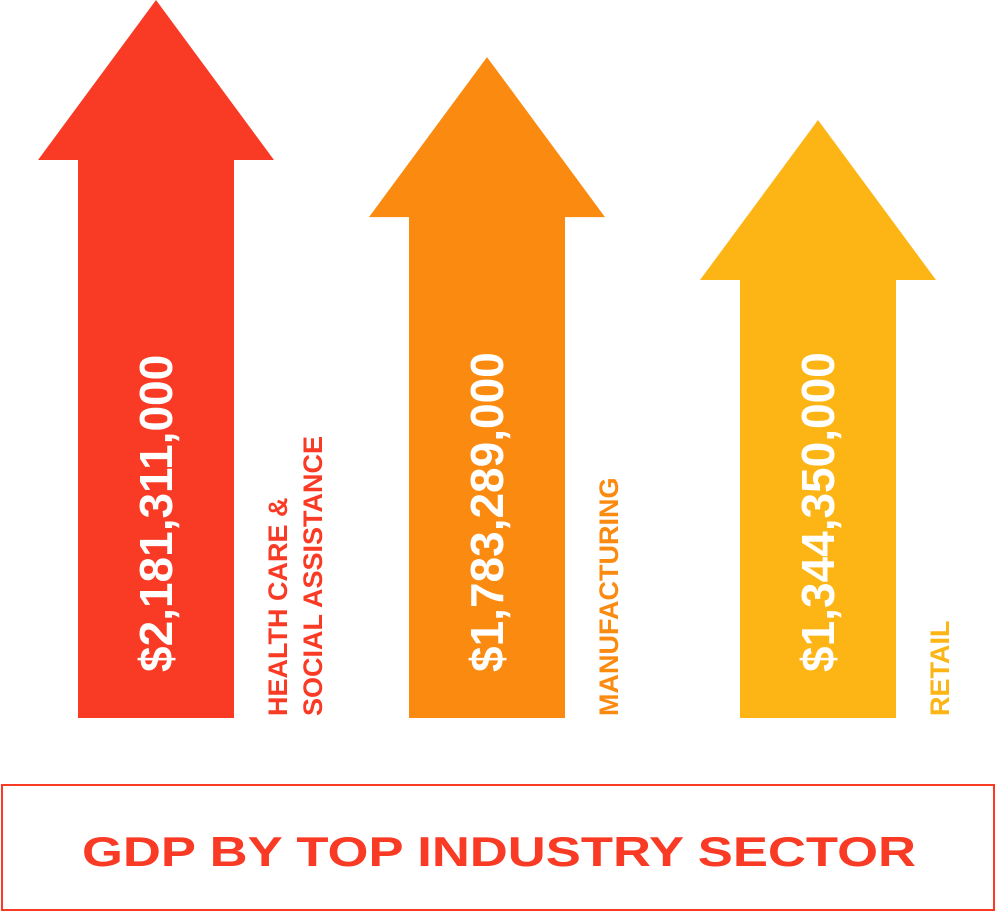 The width and height of the screenshot is (996, 912). I want to click on category-label: HEALTH CARE &, so click(278, 607).